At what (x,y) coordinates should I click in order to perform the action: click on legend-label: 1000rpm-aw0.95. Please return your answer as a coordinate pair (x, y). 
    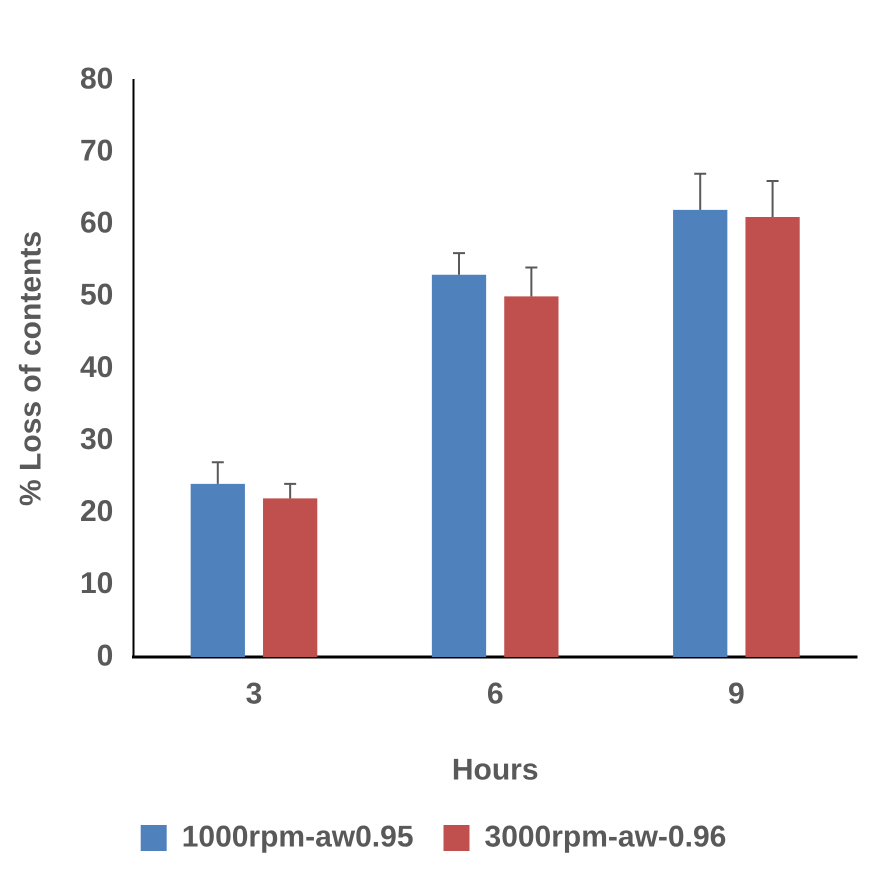
    Looking at the image, I should click on (298, 837).